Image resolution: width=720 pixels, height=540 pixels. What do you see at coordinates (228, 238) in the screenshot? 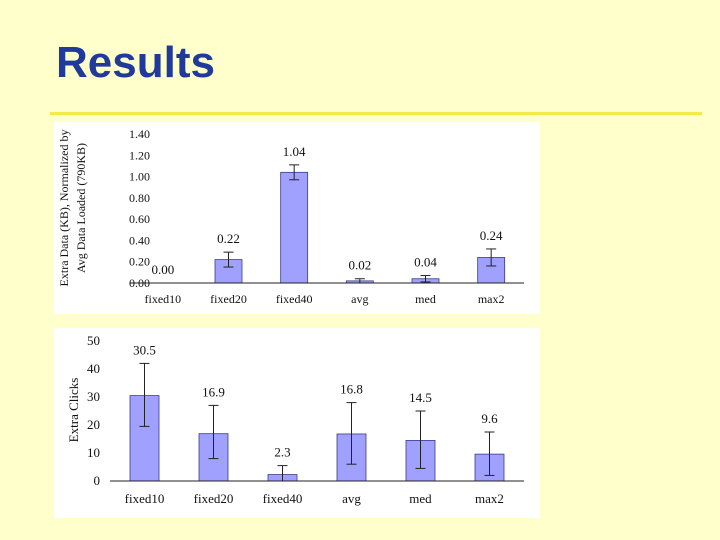
I see `value-label: 0.22` at bounding box center [228, 238].